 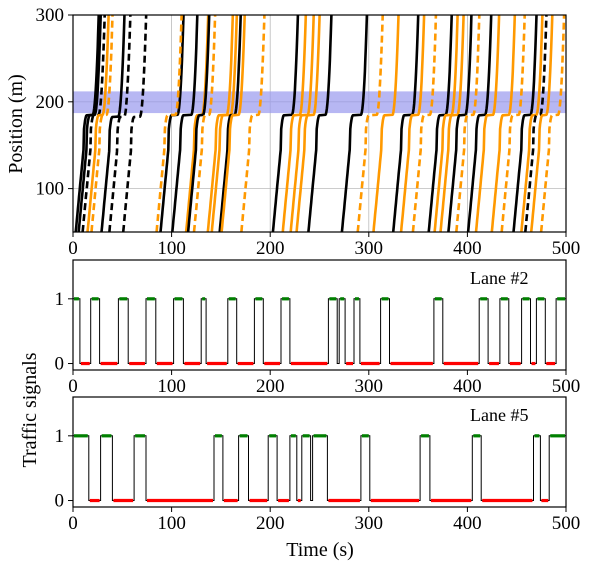 What do you see at coordinates (16, 123) in the screenshot?
I see `trajectory-ylabel: Position (m)` at bounding box center [16, 123].